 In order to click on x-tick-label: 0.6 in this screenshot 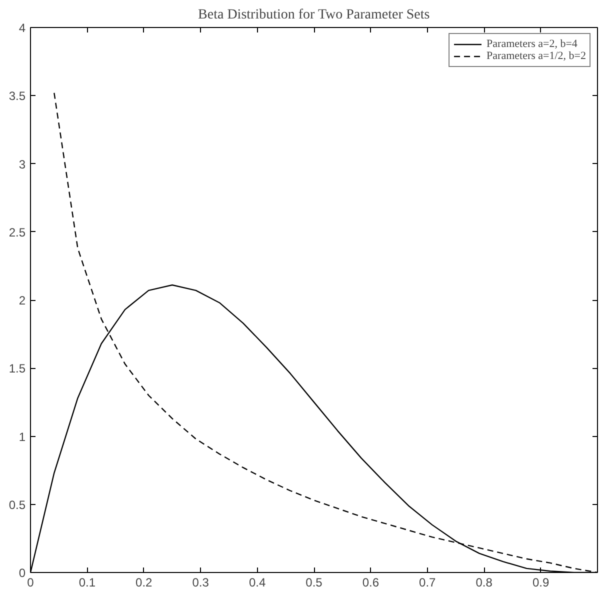, I will do `click(371, 583)`.